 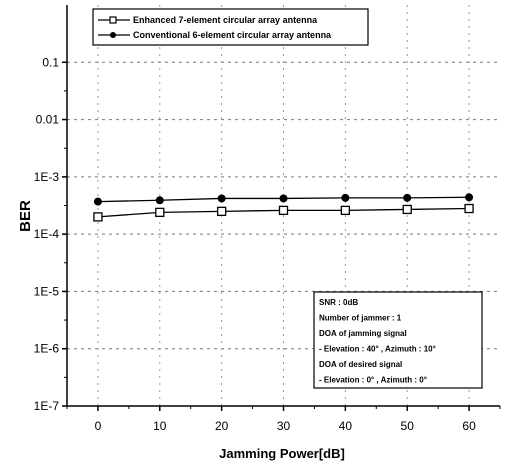 I want to click on x-tick-label: 10, so click(x=160, y=426).